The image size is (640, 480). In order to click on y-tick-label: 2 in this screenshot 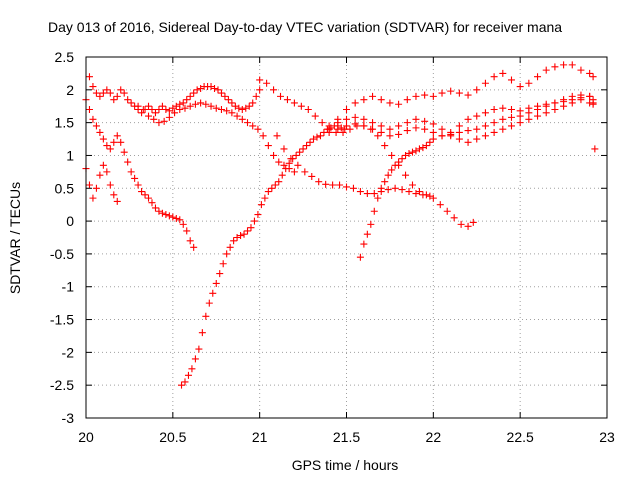, I will do `click(70, 90)`.